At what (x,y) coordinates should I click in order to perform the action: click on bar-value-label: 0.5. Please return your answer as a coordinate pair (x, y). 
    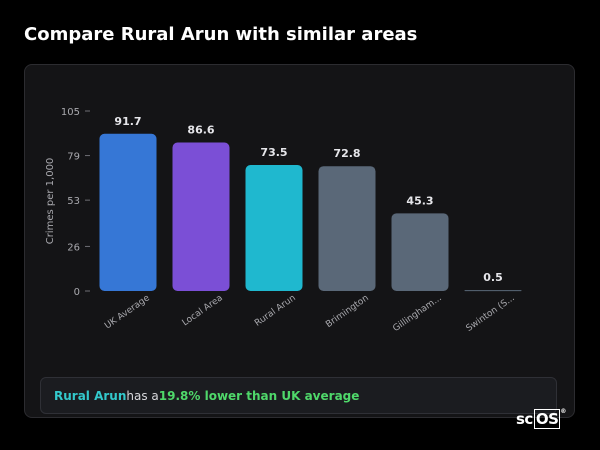
    Looking at the image, I should click on (493, 277).